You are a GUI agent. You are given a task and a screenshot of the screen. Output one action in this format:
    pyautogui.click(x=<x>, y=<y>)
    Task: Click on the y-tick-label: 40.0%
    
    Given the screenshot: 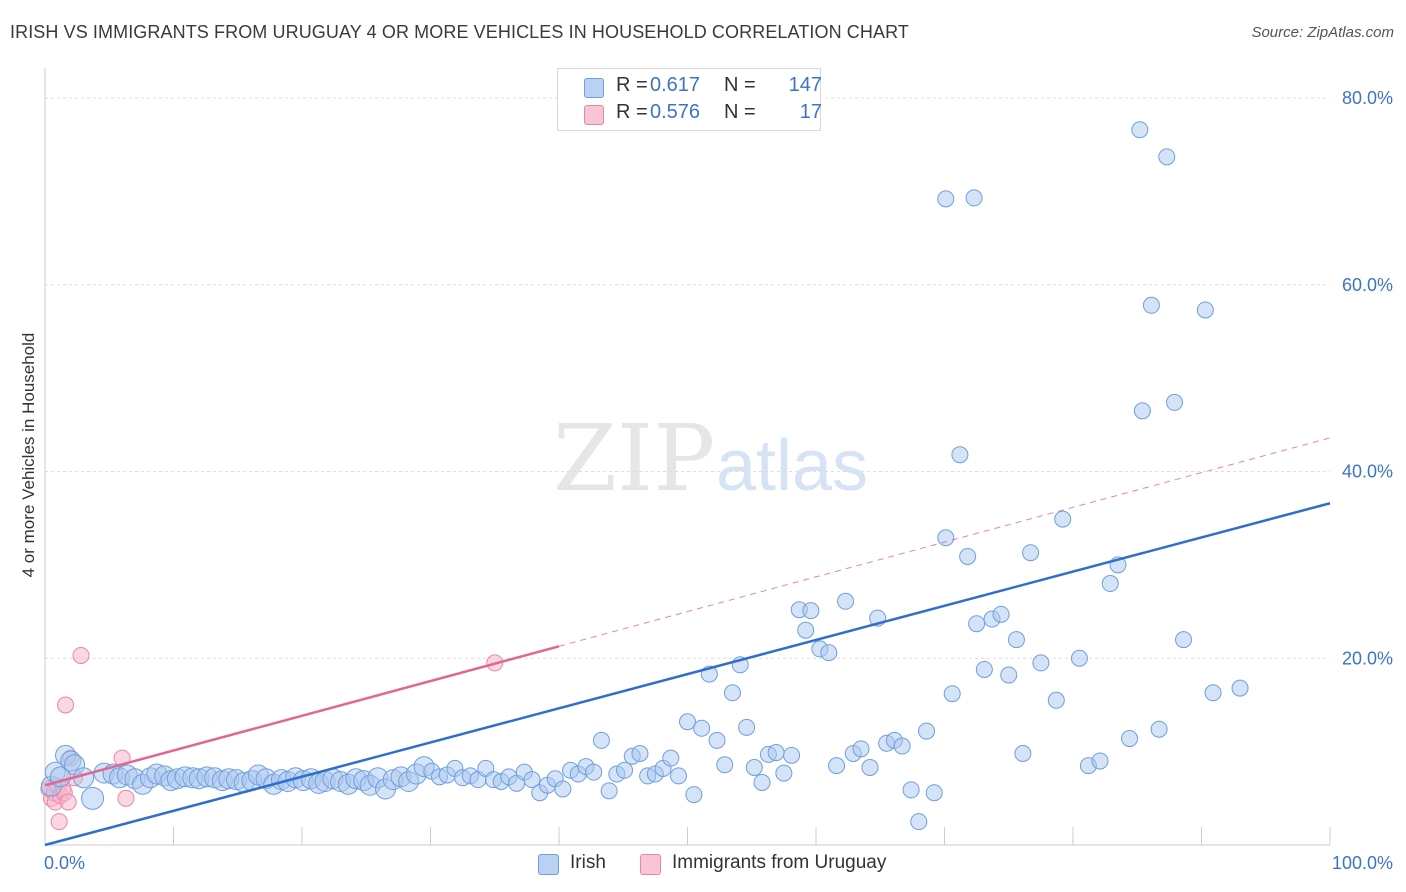 What is the action you would take?
    pyautogui.click(x=1367, y=472)
    